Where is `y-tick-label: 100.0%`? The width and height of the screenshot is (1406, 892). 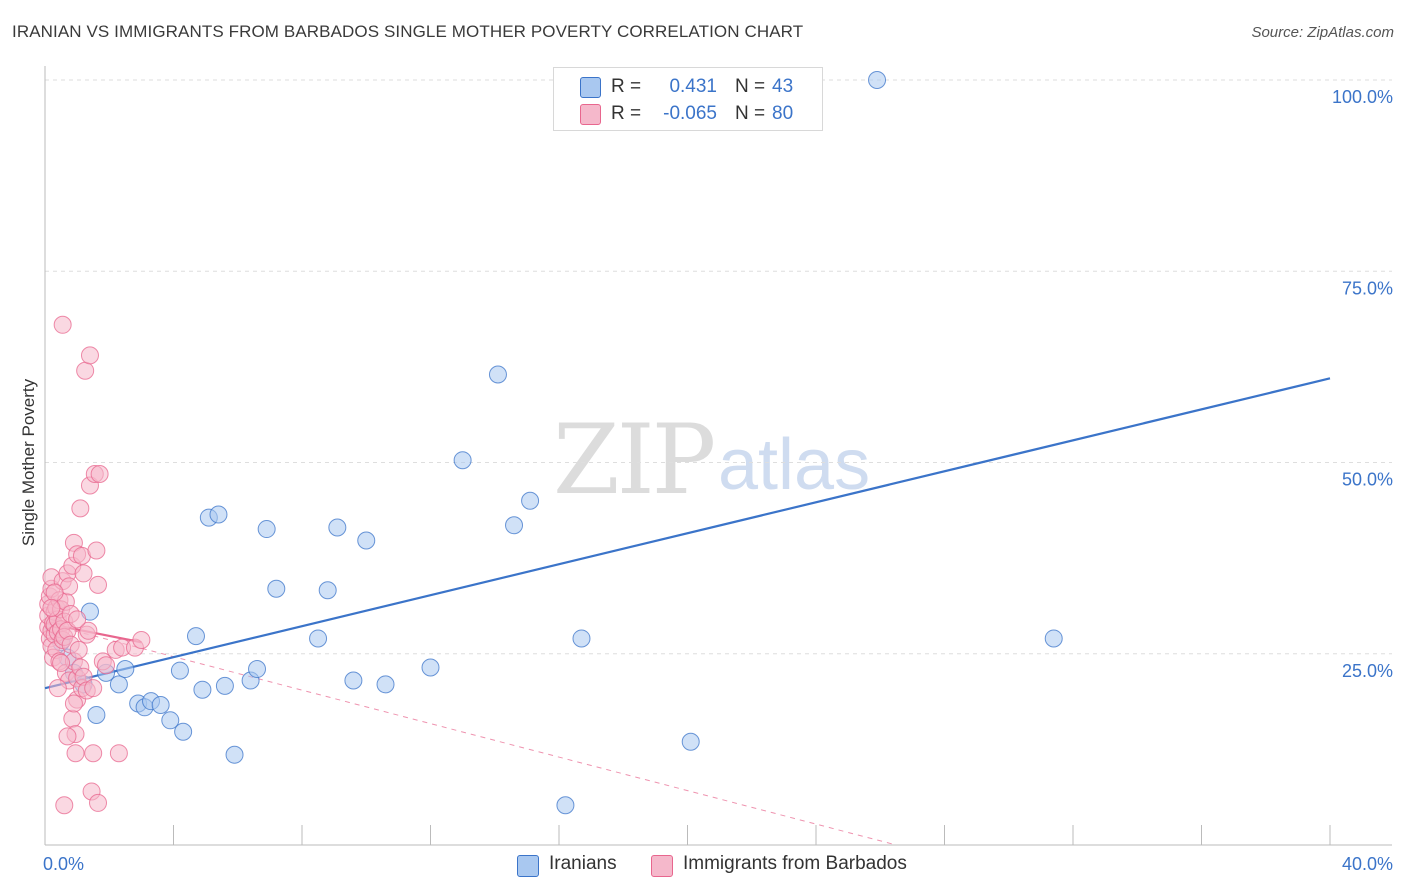
y-tick-label: 100.0% is located at coordinates (1362, 97).